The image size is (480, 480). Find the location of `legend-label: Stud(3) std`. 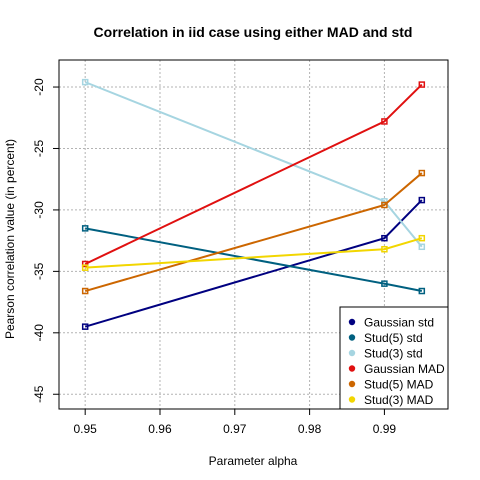

legend-label: Stud(3) std is located at coordinates (393, 354).